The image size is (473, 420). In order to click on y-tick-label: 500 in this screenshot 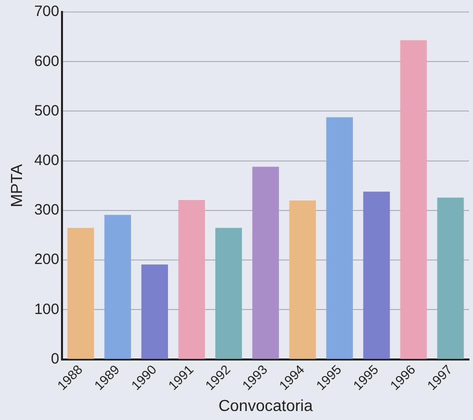, I will do `click(47, 111)`.